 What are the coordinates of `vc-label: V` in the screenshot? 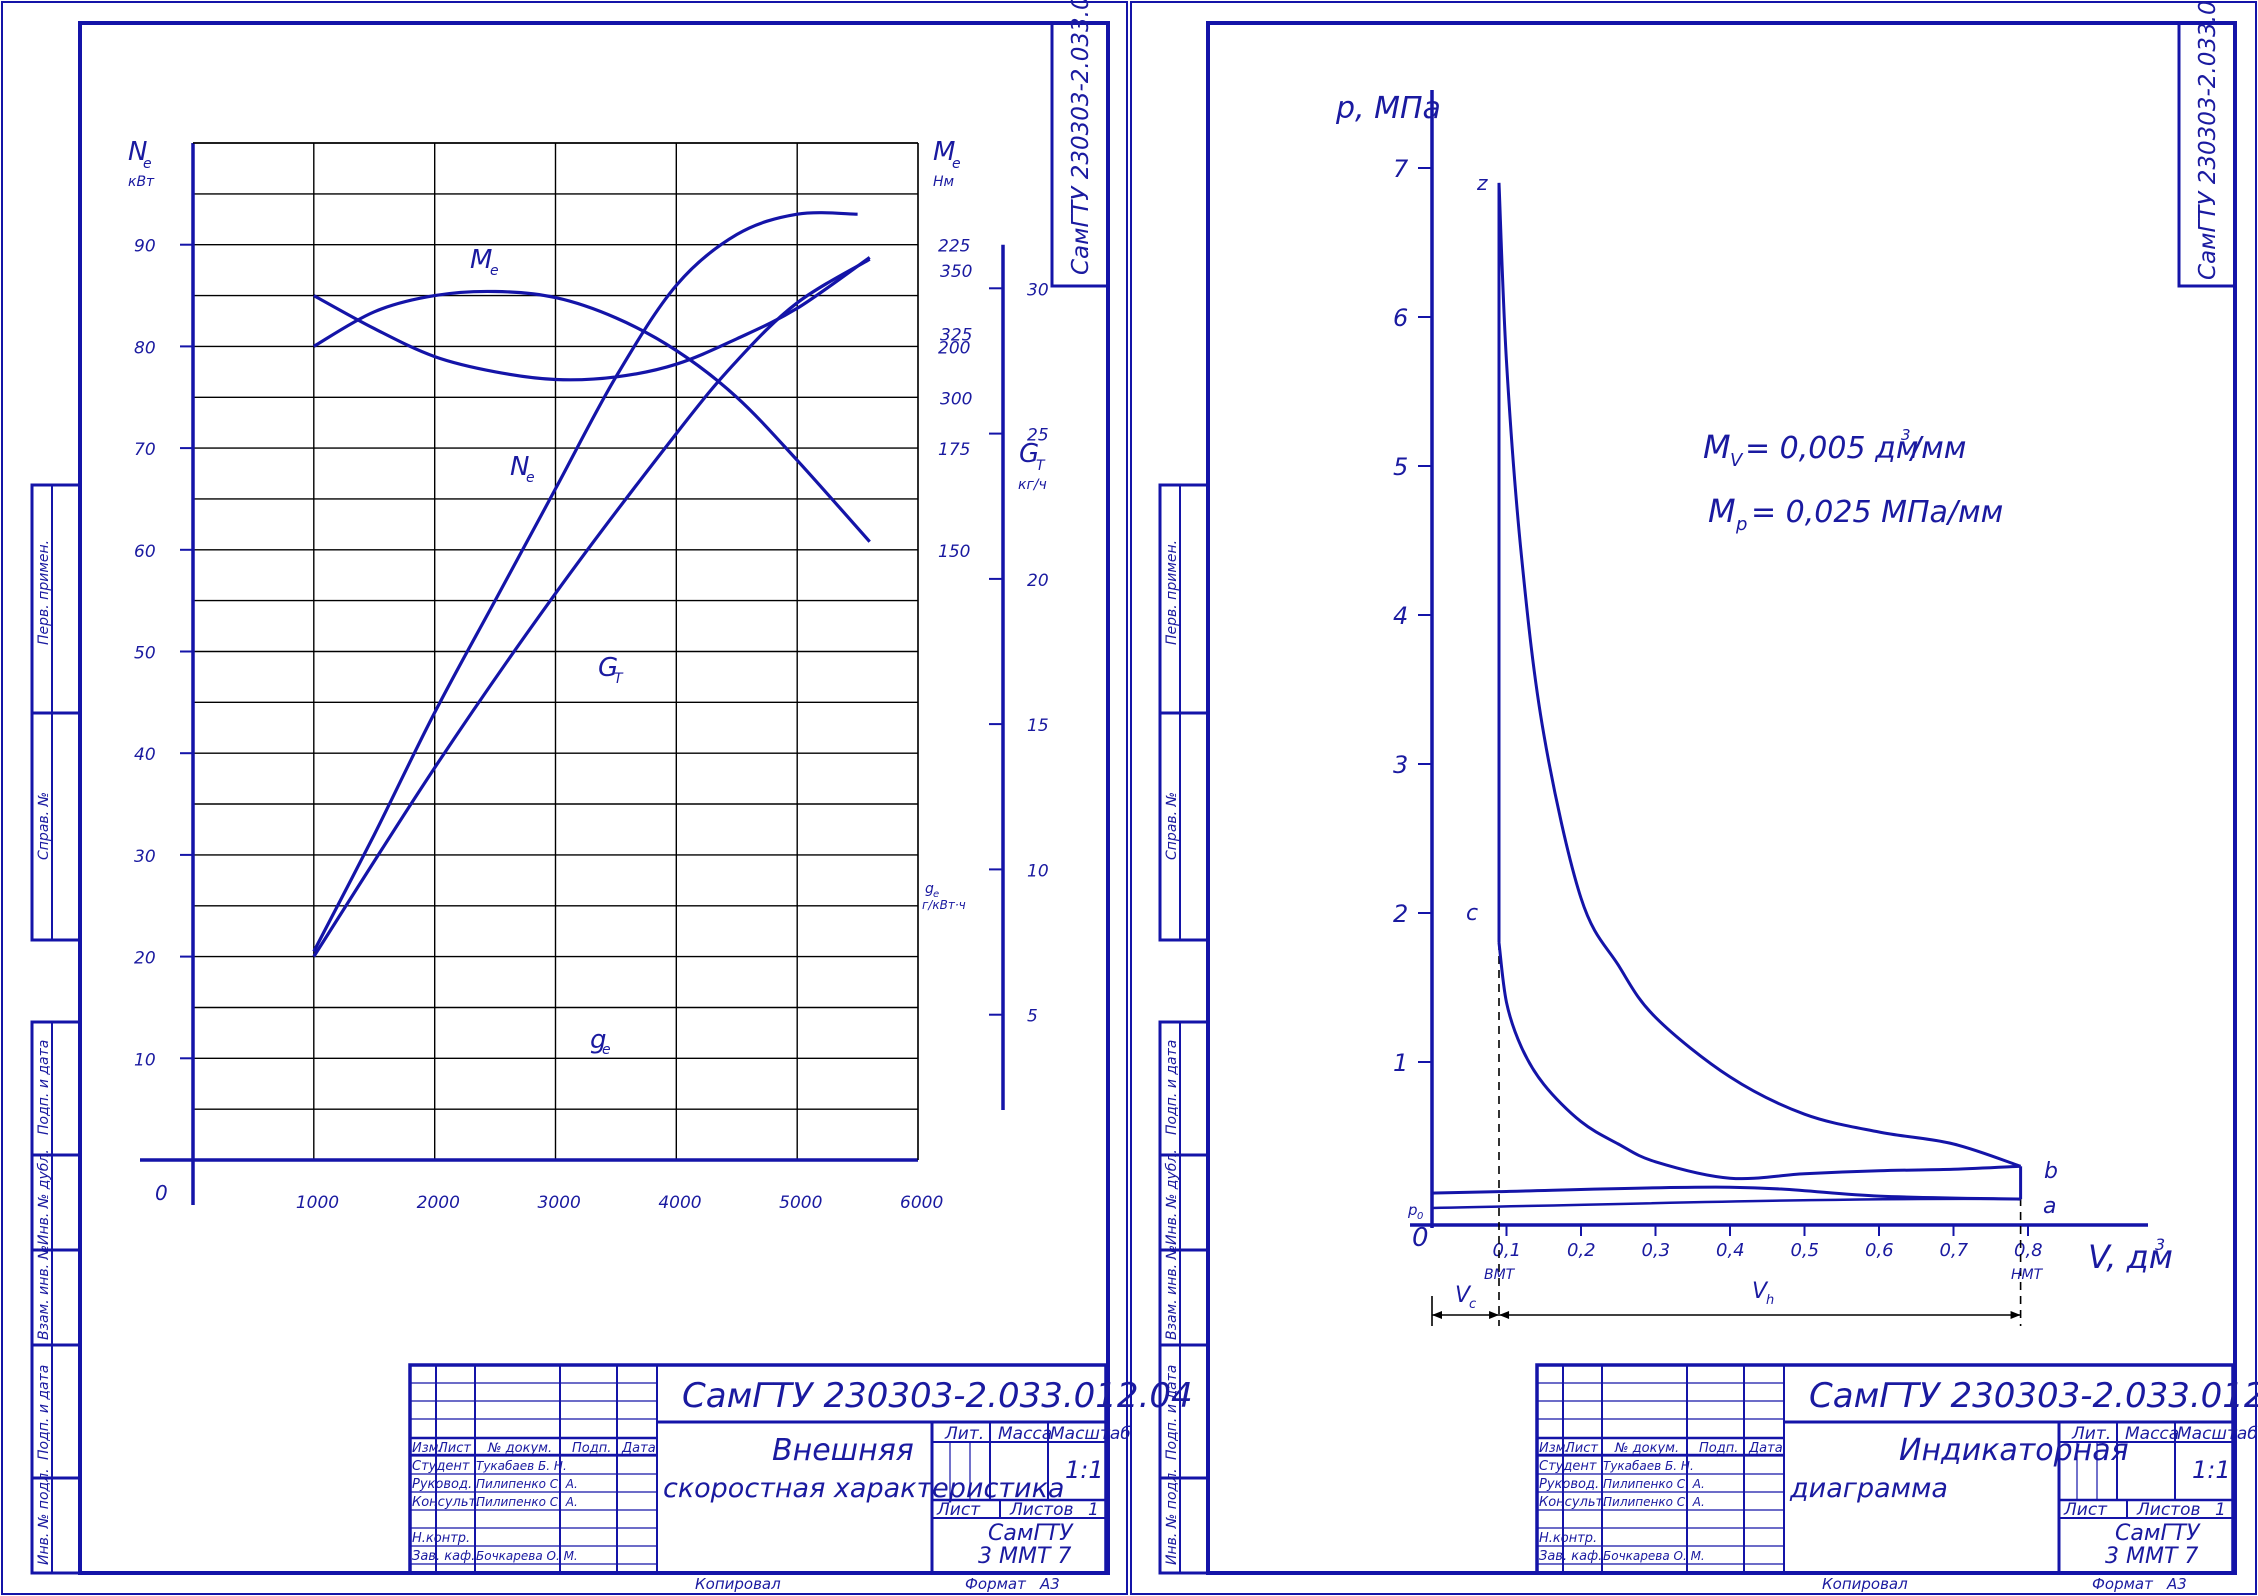 It's located at (1463, 1295).